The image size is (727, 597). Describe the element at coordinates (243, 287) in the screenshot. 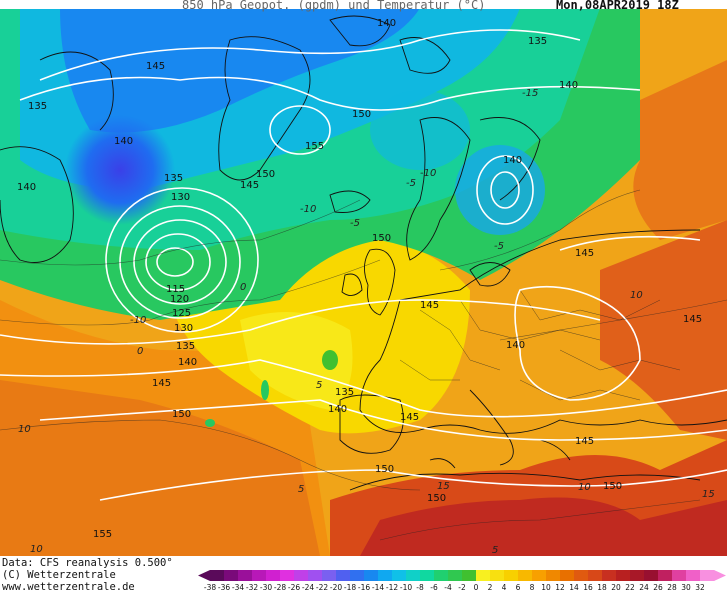

I see `temp-label: 0` at that location.